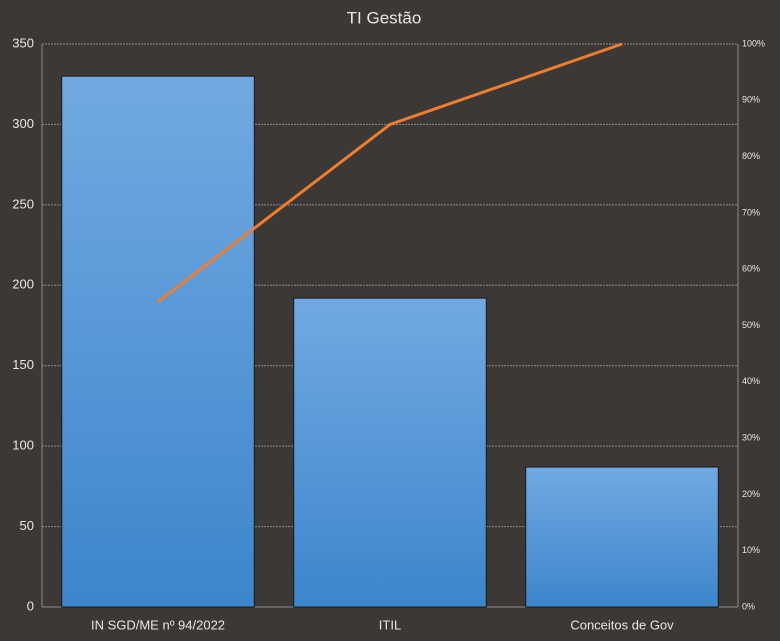 This screenshot has height=641, width=780. What do you see at coordinates (384, 17) in the screenshot?
I see `chart-title: TI Gestão` at bounding box center [384, 17].